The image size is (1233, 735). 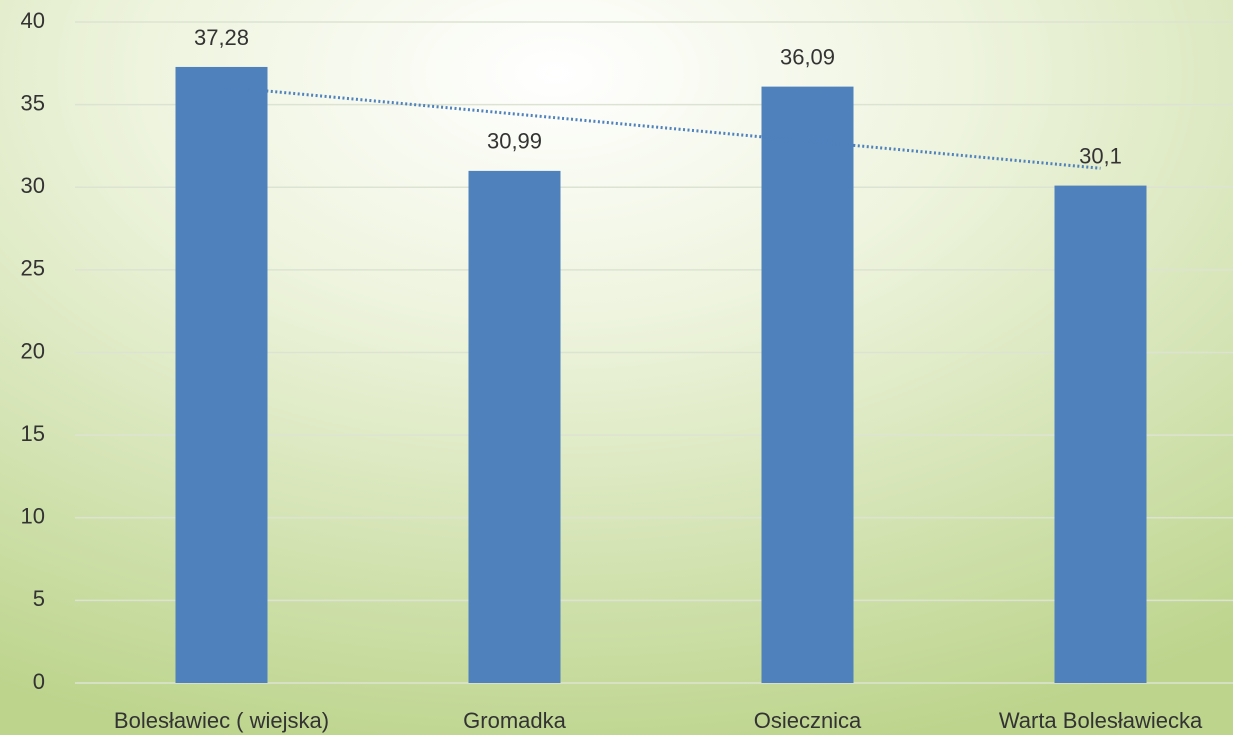 I want to click on y-tick-label: 25, so click(x=33, y=268).